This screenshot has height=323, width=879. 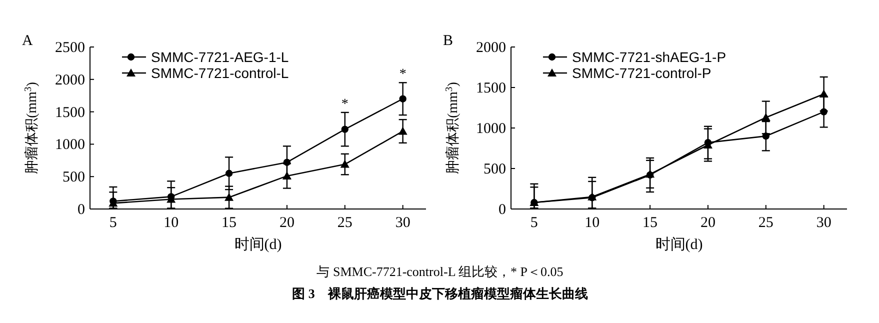 I want to click on chart-title: A, so click(x=27, y=41).